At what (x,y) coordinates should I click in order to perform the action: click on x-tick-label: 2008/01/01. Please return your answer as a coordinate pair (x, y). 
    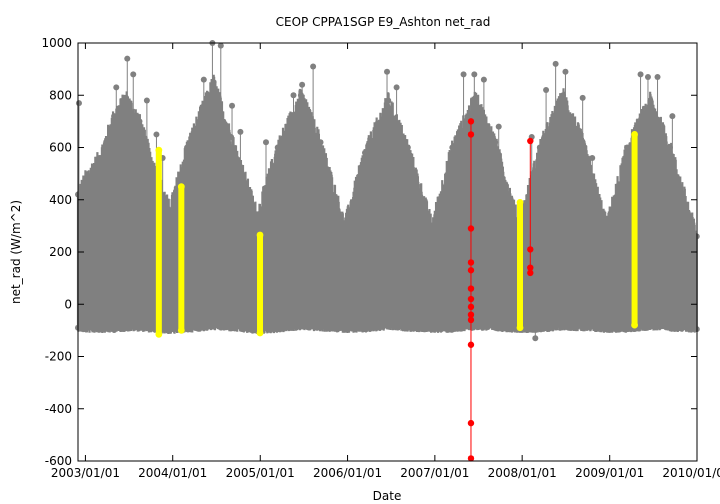
    Looking at the image, I should click on (522, 473).